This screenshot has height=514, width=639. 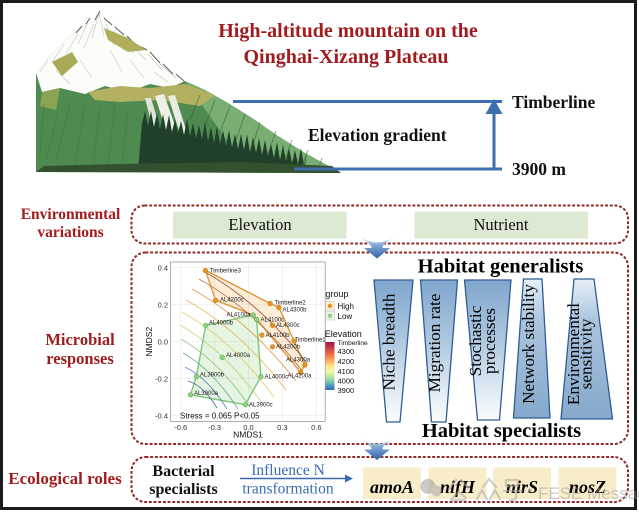 I want to click on svg-text: -0.6, so click(x=180, y=427).